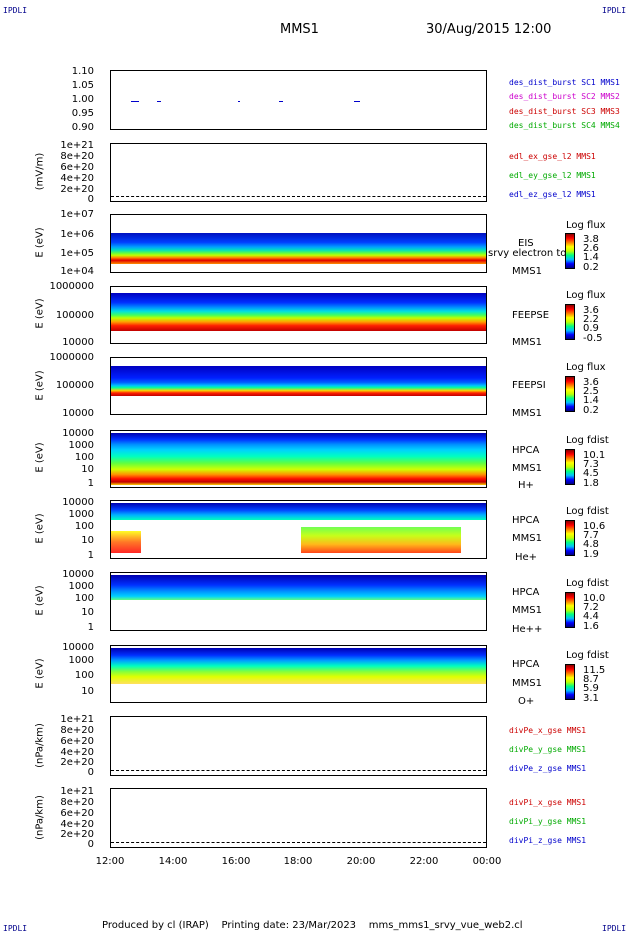 This screenshot has width=630, height=934. Describe the element at coordinates (548, 749) in the screenshot. I see `p10-legend-2: divPe_y_gse MMS1` at that location.